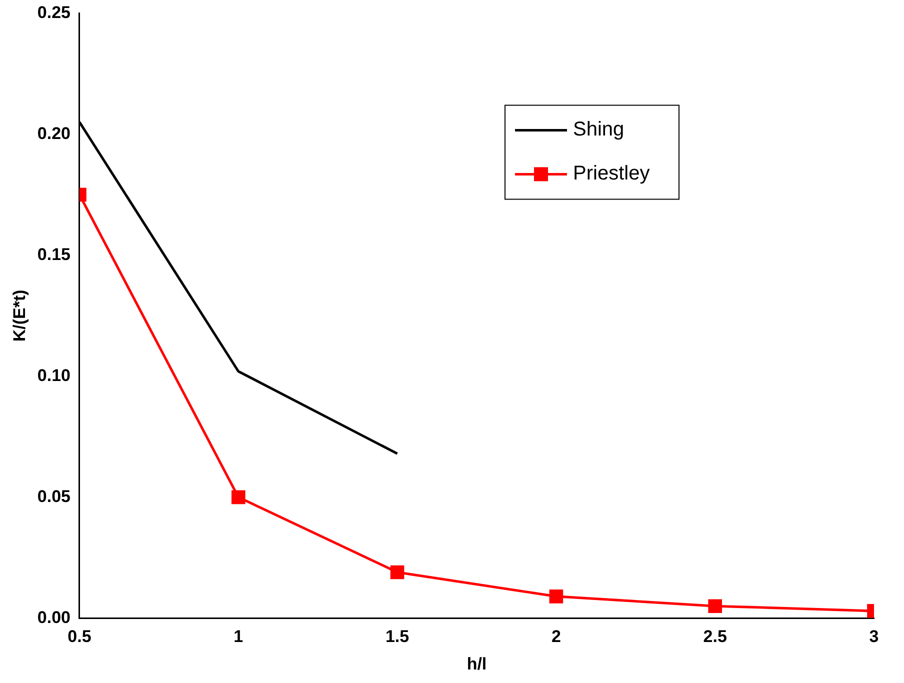 This screenshot has height=683, width=904. Describe the element at coordinates (19, 316) in the screenshot. I see `y-axis-title: K/(E*t)` at that location.